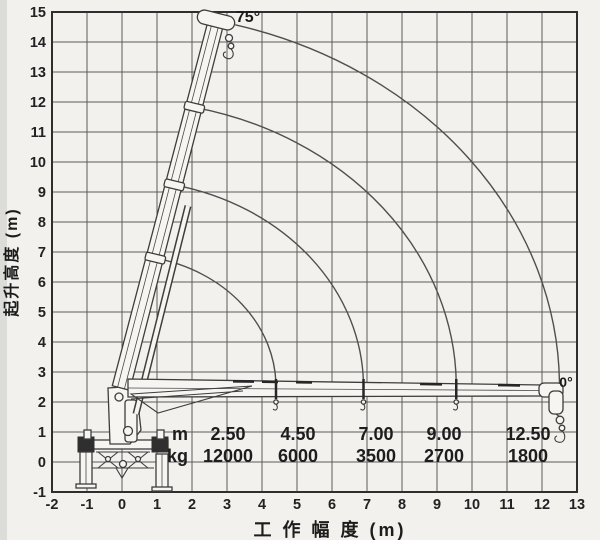 Image resolution: width=600 pixels, height=540 pixels. What do you see at coordinates (248, 17) in the screenshot?
I see `max-angle-label: 75°` at bounding box center [248, 17].